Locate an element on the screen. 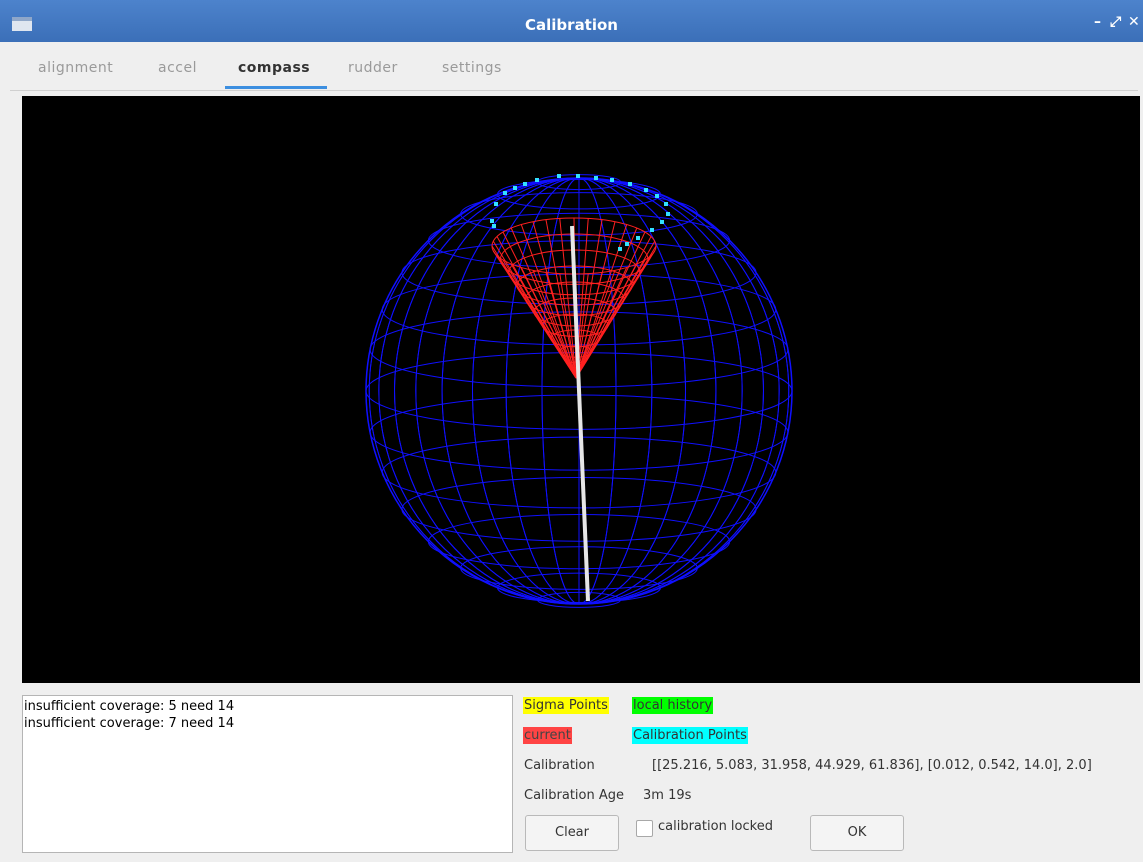  cone-ring-line is located at coordinates (576, 365).